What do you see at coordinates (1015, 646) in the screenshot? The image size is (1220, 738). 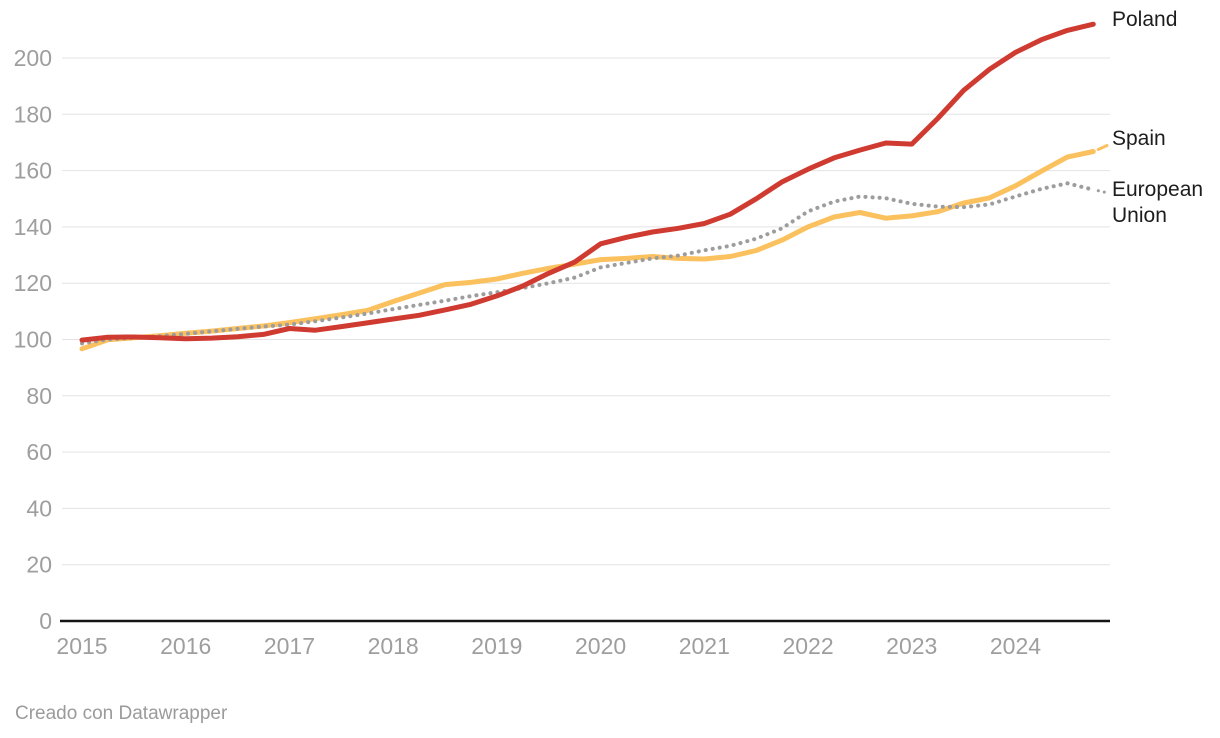 I see `x-tick-label-2024: 2024` at bounding box center [1015, 646].